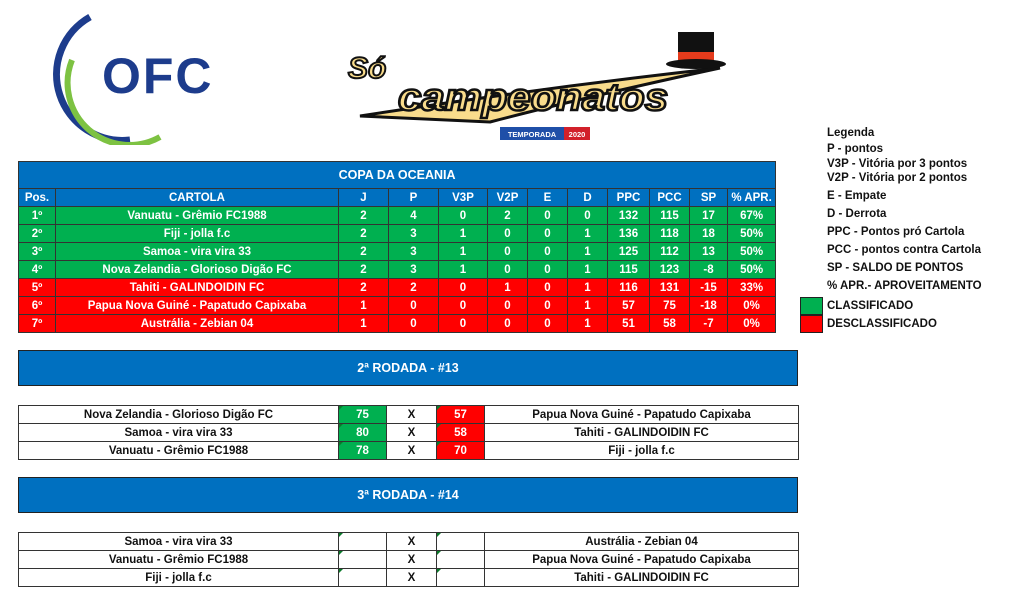 This screenshot has width=1023, height=596. I want to click on column-header: CARTOLA, so click(197, 197).